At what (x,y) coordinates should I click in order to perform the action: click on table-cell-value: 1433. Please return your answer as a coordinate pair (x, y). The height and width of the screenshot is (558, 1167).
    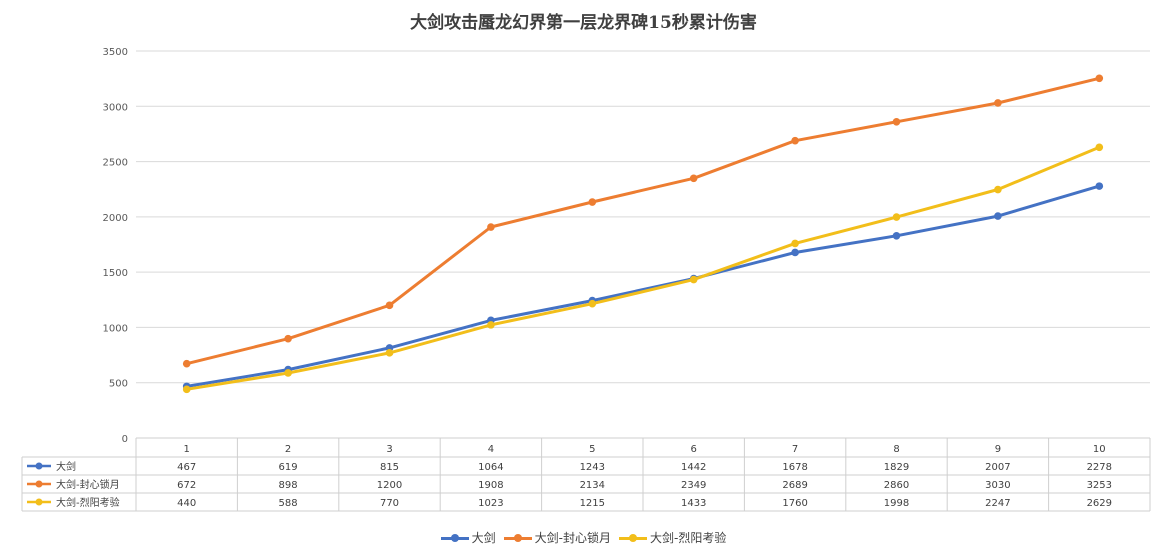
    Looking at the image, I should click on (693, 503).